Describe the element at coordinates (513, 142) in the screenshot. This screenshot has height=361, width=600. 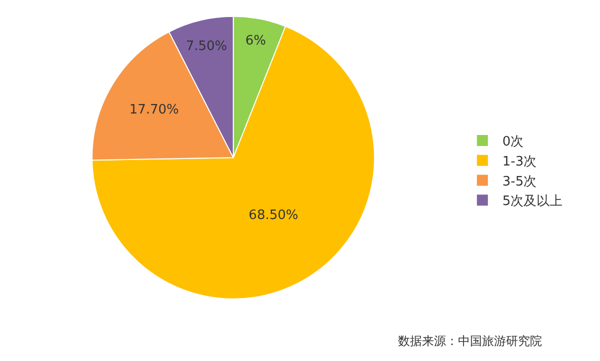
I see `legend-label: 0次` at that location.